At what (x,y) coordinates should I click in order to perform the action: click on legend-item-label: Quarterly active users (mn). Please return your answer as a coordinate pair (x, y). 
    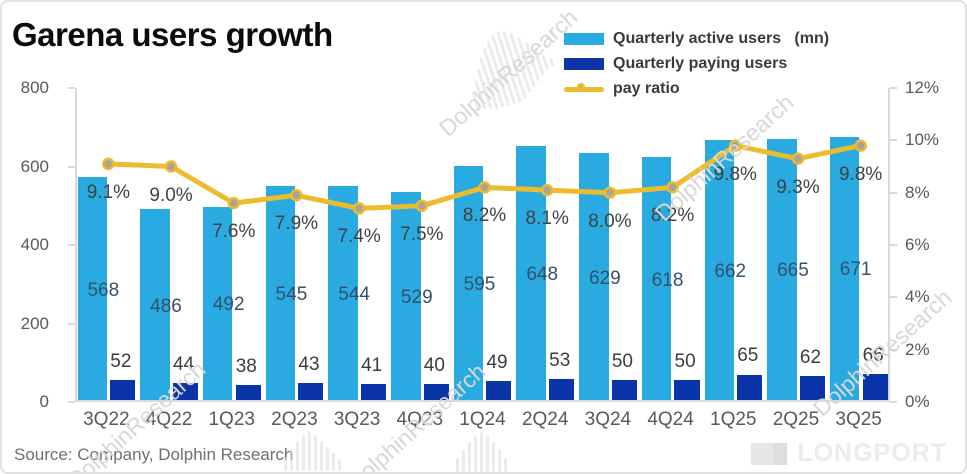
    Looking at the image, I should click on (721, 38).